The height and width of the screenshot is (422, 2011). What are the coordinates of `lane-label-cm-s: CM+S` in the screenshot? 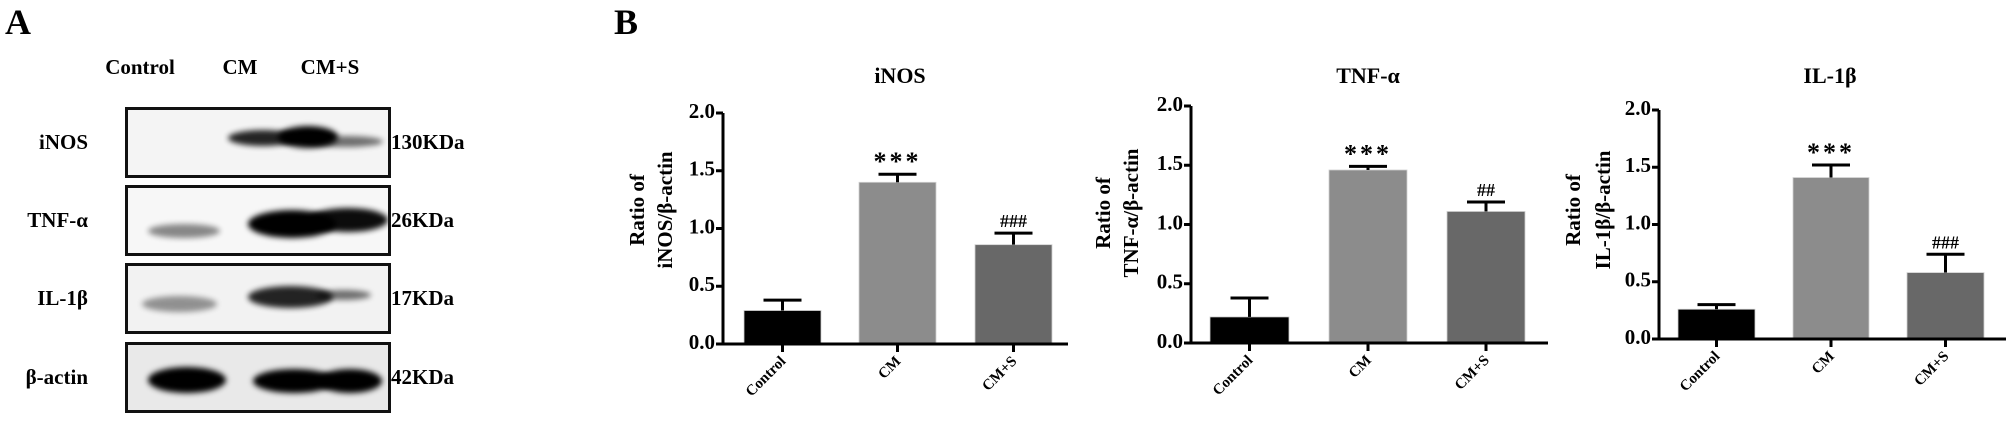 It's located at (330, 67).